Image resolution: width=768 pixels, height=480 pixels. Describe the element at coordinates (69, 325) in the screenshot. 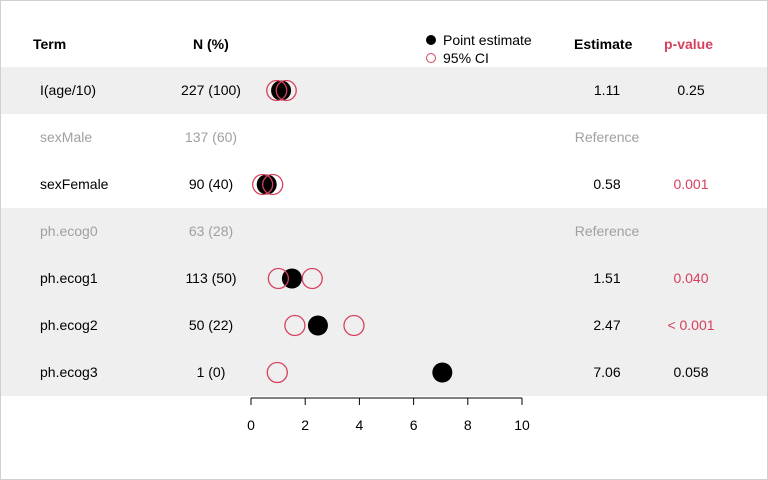

I see `term-cell: ph.ecog2` at that location.